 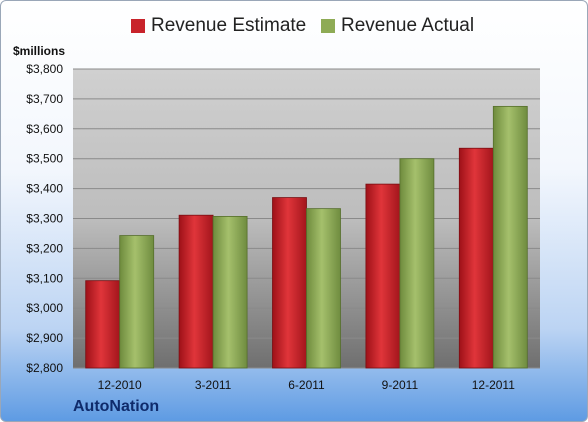 I want to click on legend-label-estimate: Revenue Estimate, so click(x=229, y=25).